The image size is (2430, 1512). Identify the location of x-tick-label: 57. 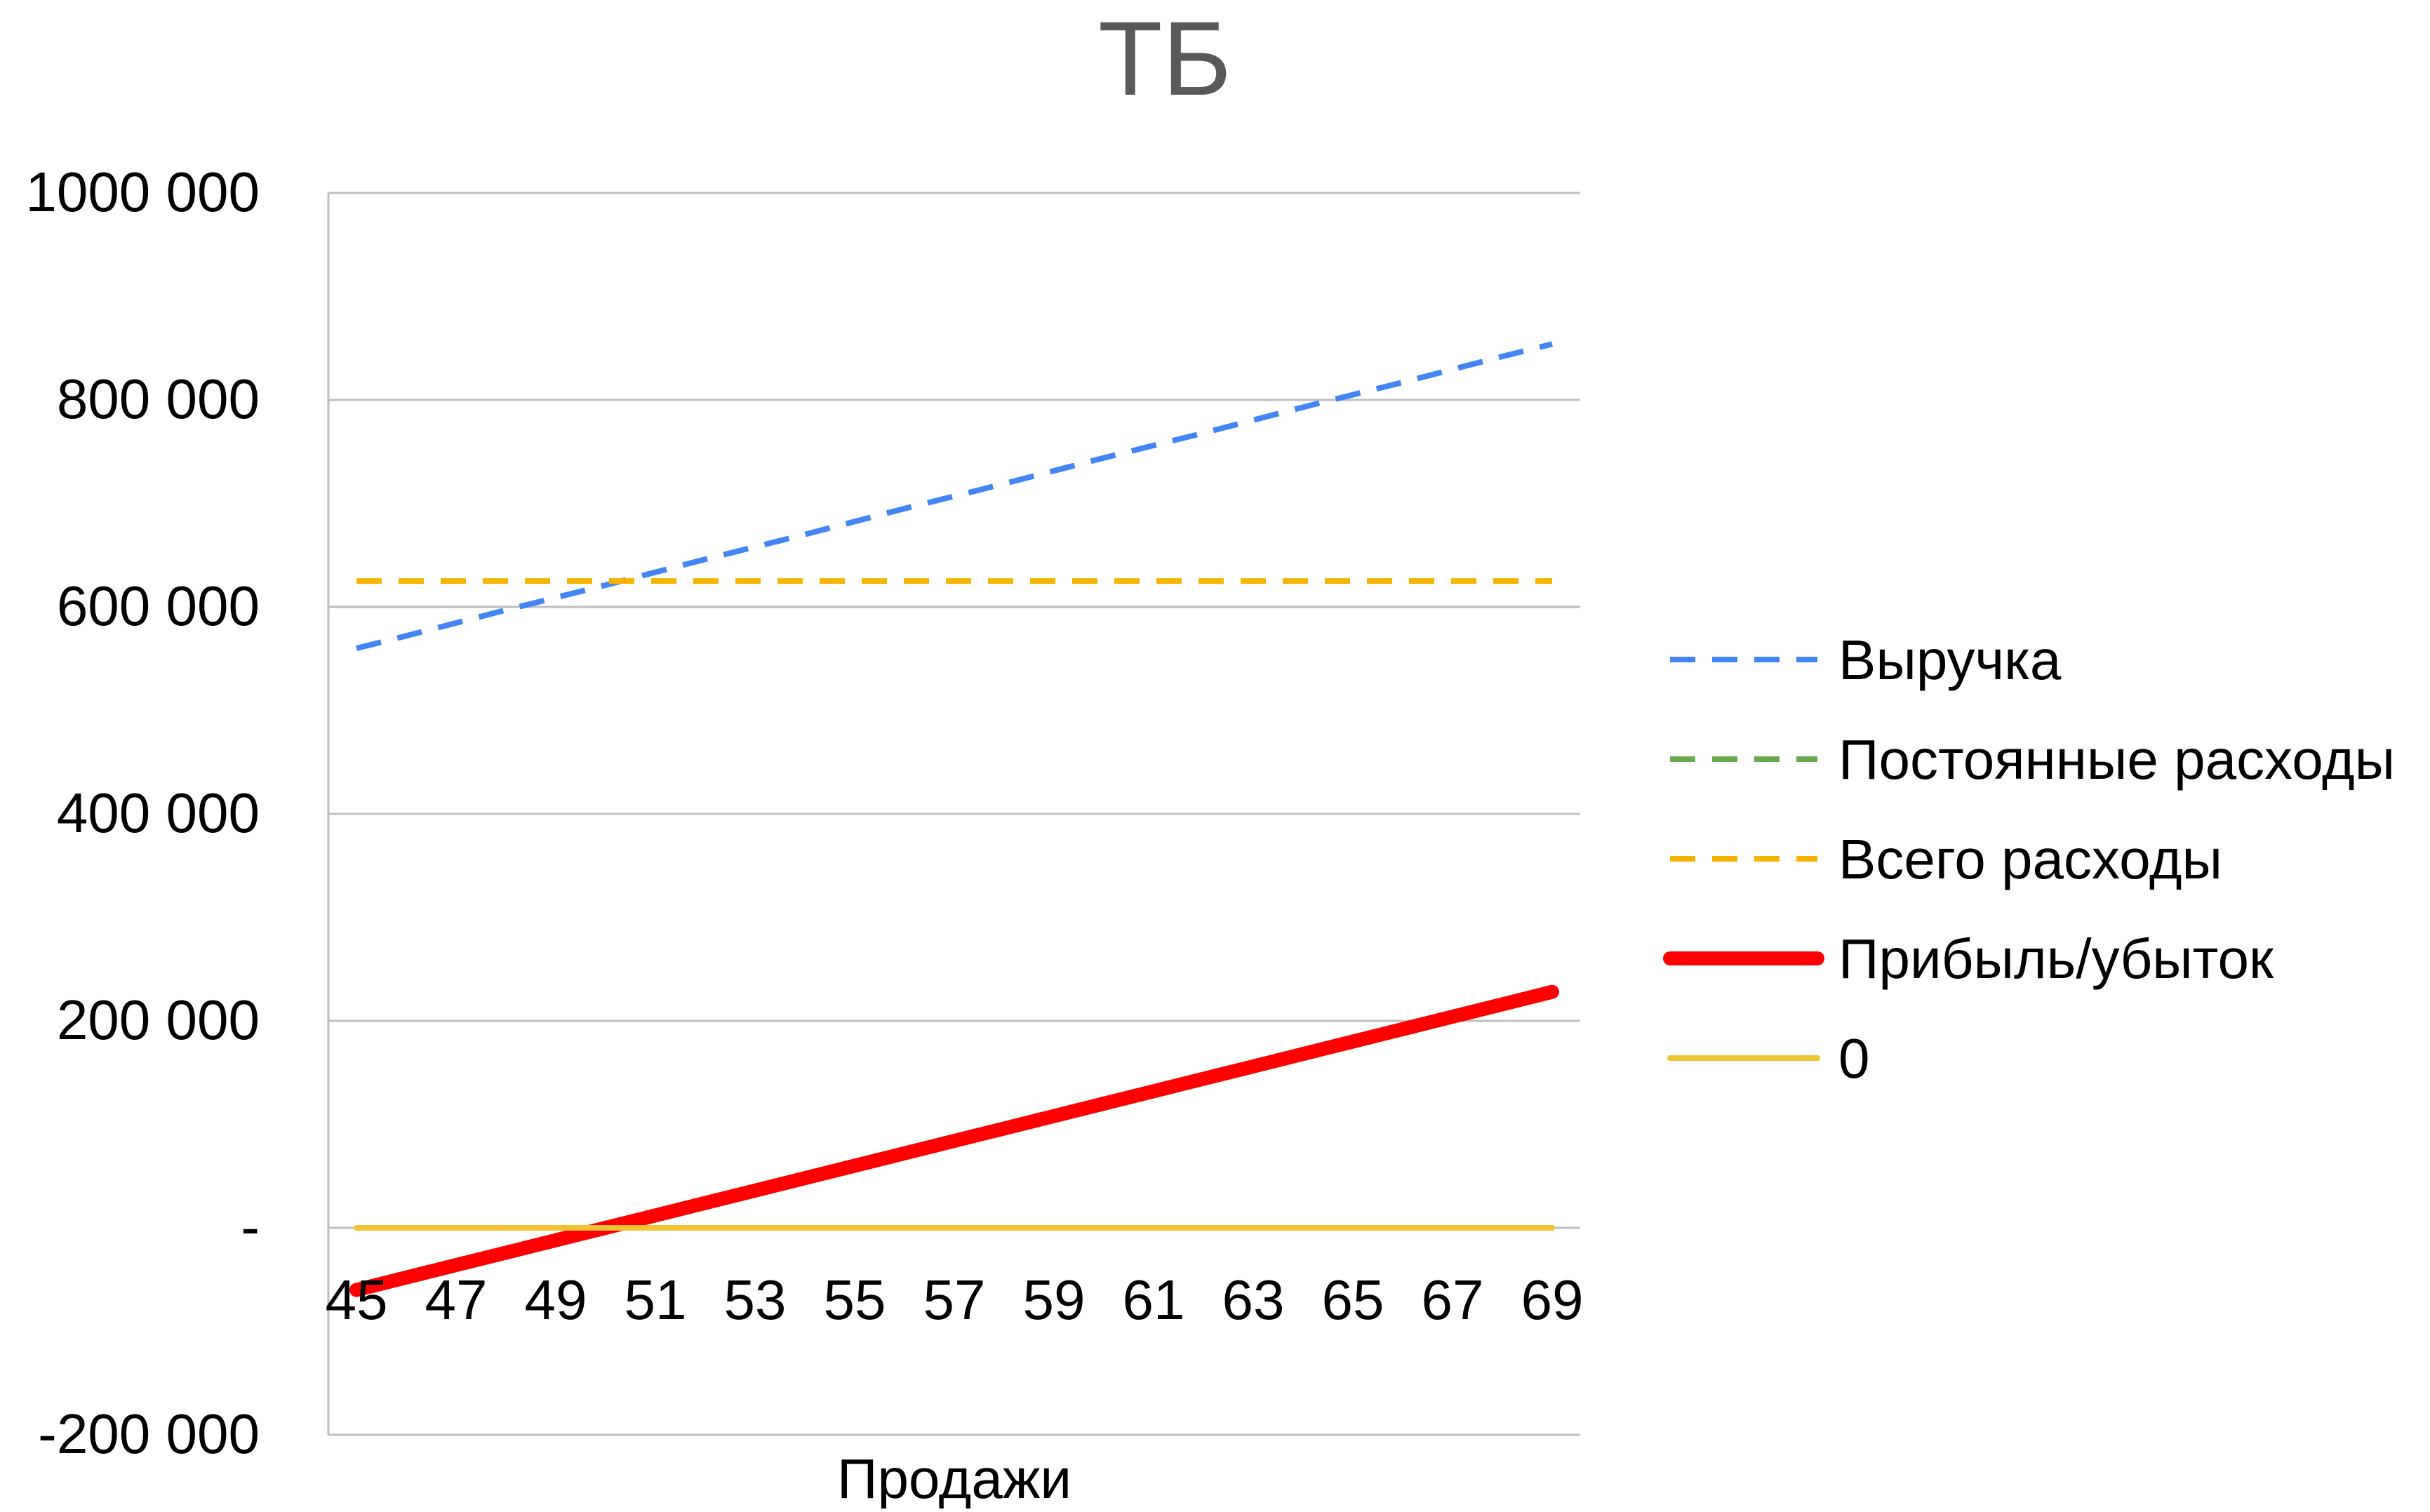
(954, 1300).